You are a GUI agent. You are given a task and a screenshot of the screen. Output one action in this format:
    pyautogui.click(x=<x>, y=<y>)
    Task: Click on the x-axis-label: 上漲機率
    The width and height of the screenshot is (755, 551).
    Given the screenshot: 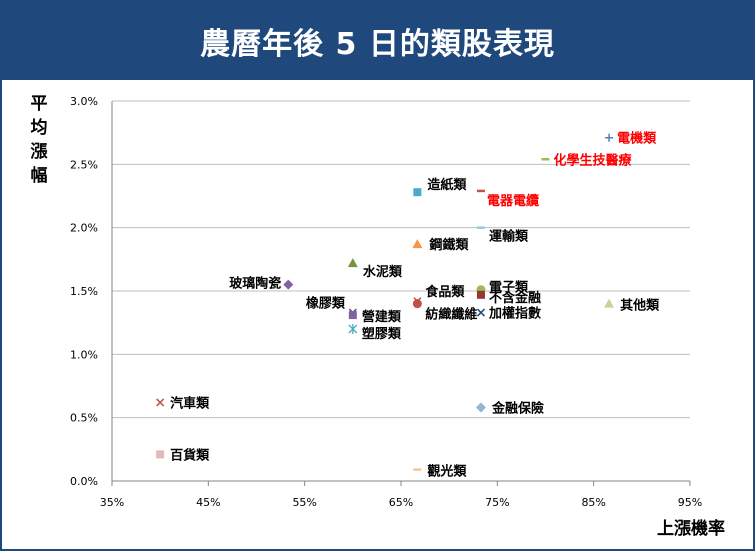 What is the action you would take?
    pyautogui.click(x=691, y=529)
    